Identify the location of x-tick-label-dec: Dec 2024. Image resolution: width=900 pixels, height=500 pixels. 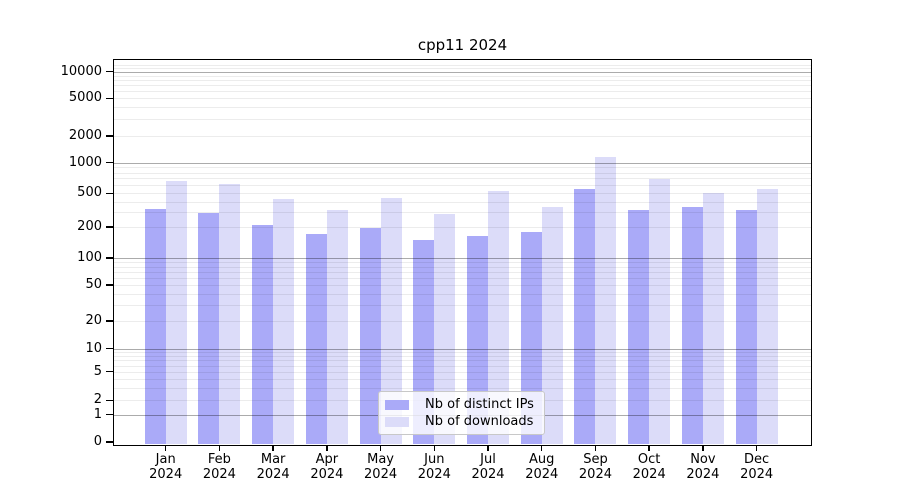
(757, 467).